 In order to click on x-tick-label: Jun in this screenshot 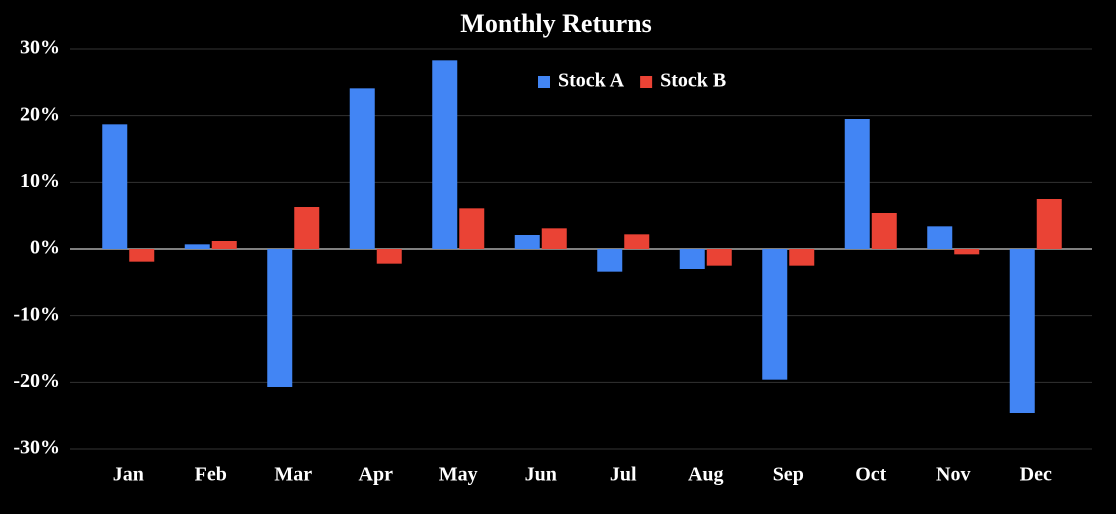, I will do `click(541, 475)`.